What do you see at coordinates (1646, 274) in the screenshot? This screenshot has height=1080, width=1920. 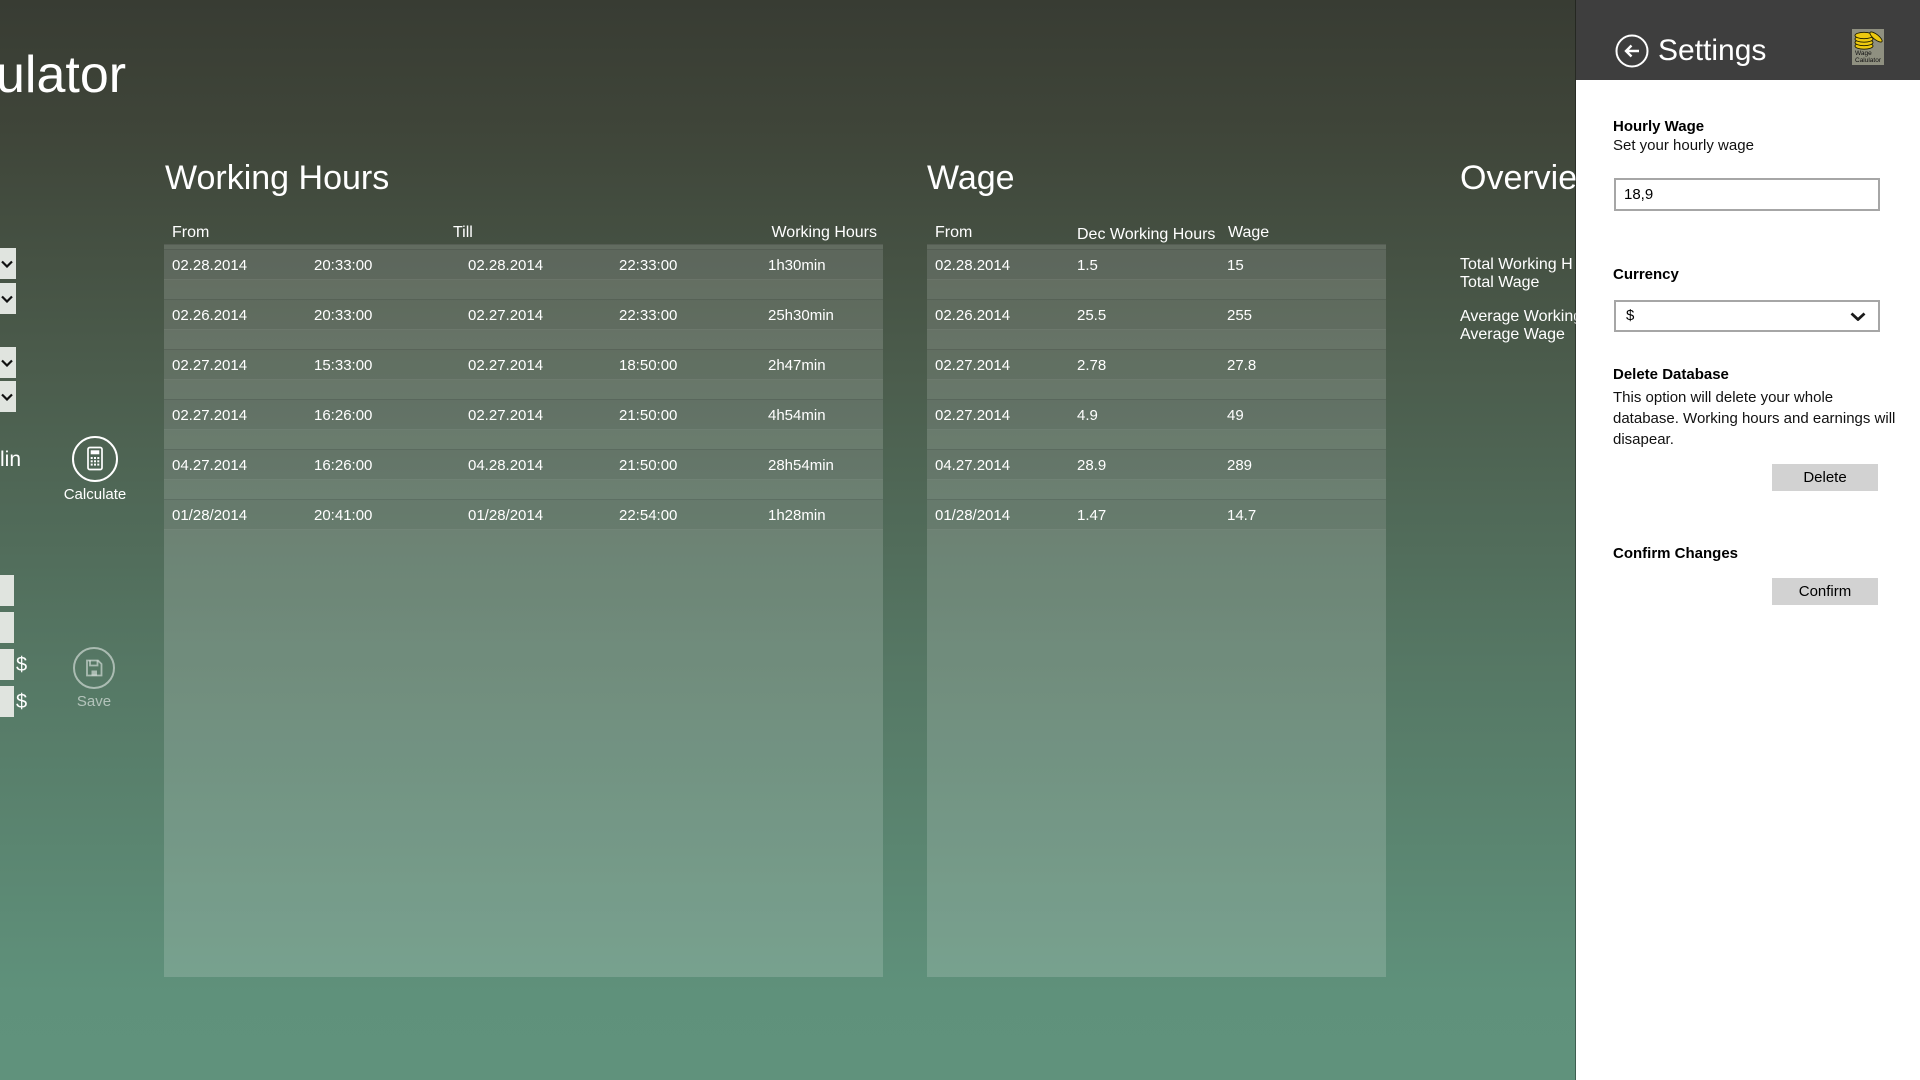 I see `currency-label: Currency` at bounding box center [1646, 274].